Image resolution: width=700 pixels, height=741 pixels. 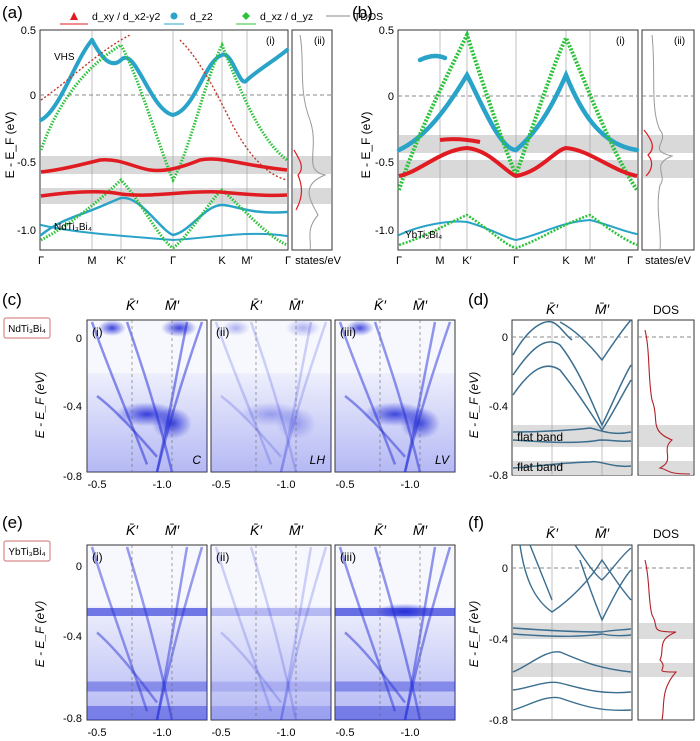 I want to click on arpes-c-kpoint-m-3: M̄′, so click(x=421, y=305).